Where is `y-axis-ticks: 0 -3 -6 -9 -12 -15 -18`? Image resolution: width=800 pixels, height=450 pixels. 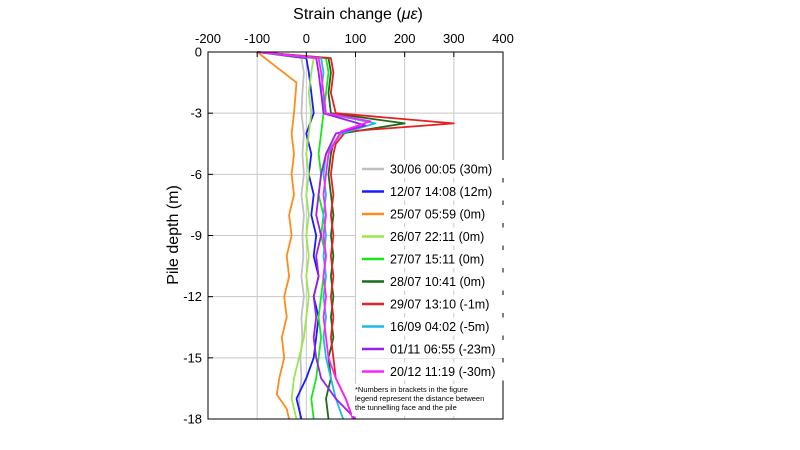
y-axis-ticks: 0 -3 -6 -9 -12 -15 -18 is located at coordinates (198, 236).